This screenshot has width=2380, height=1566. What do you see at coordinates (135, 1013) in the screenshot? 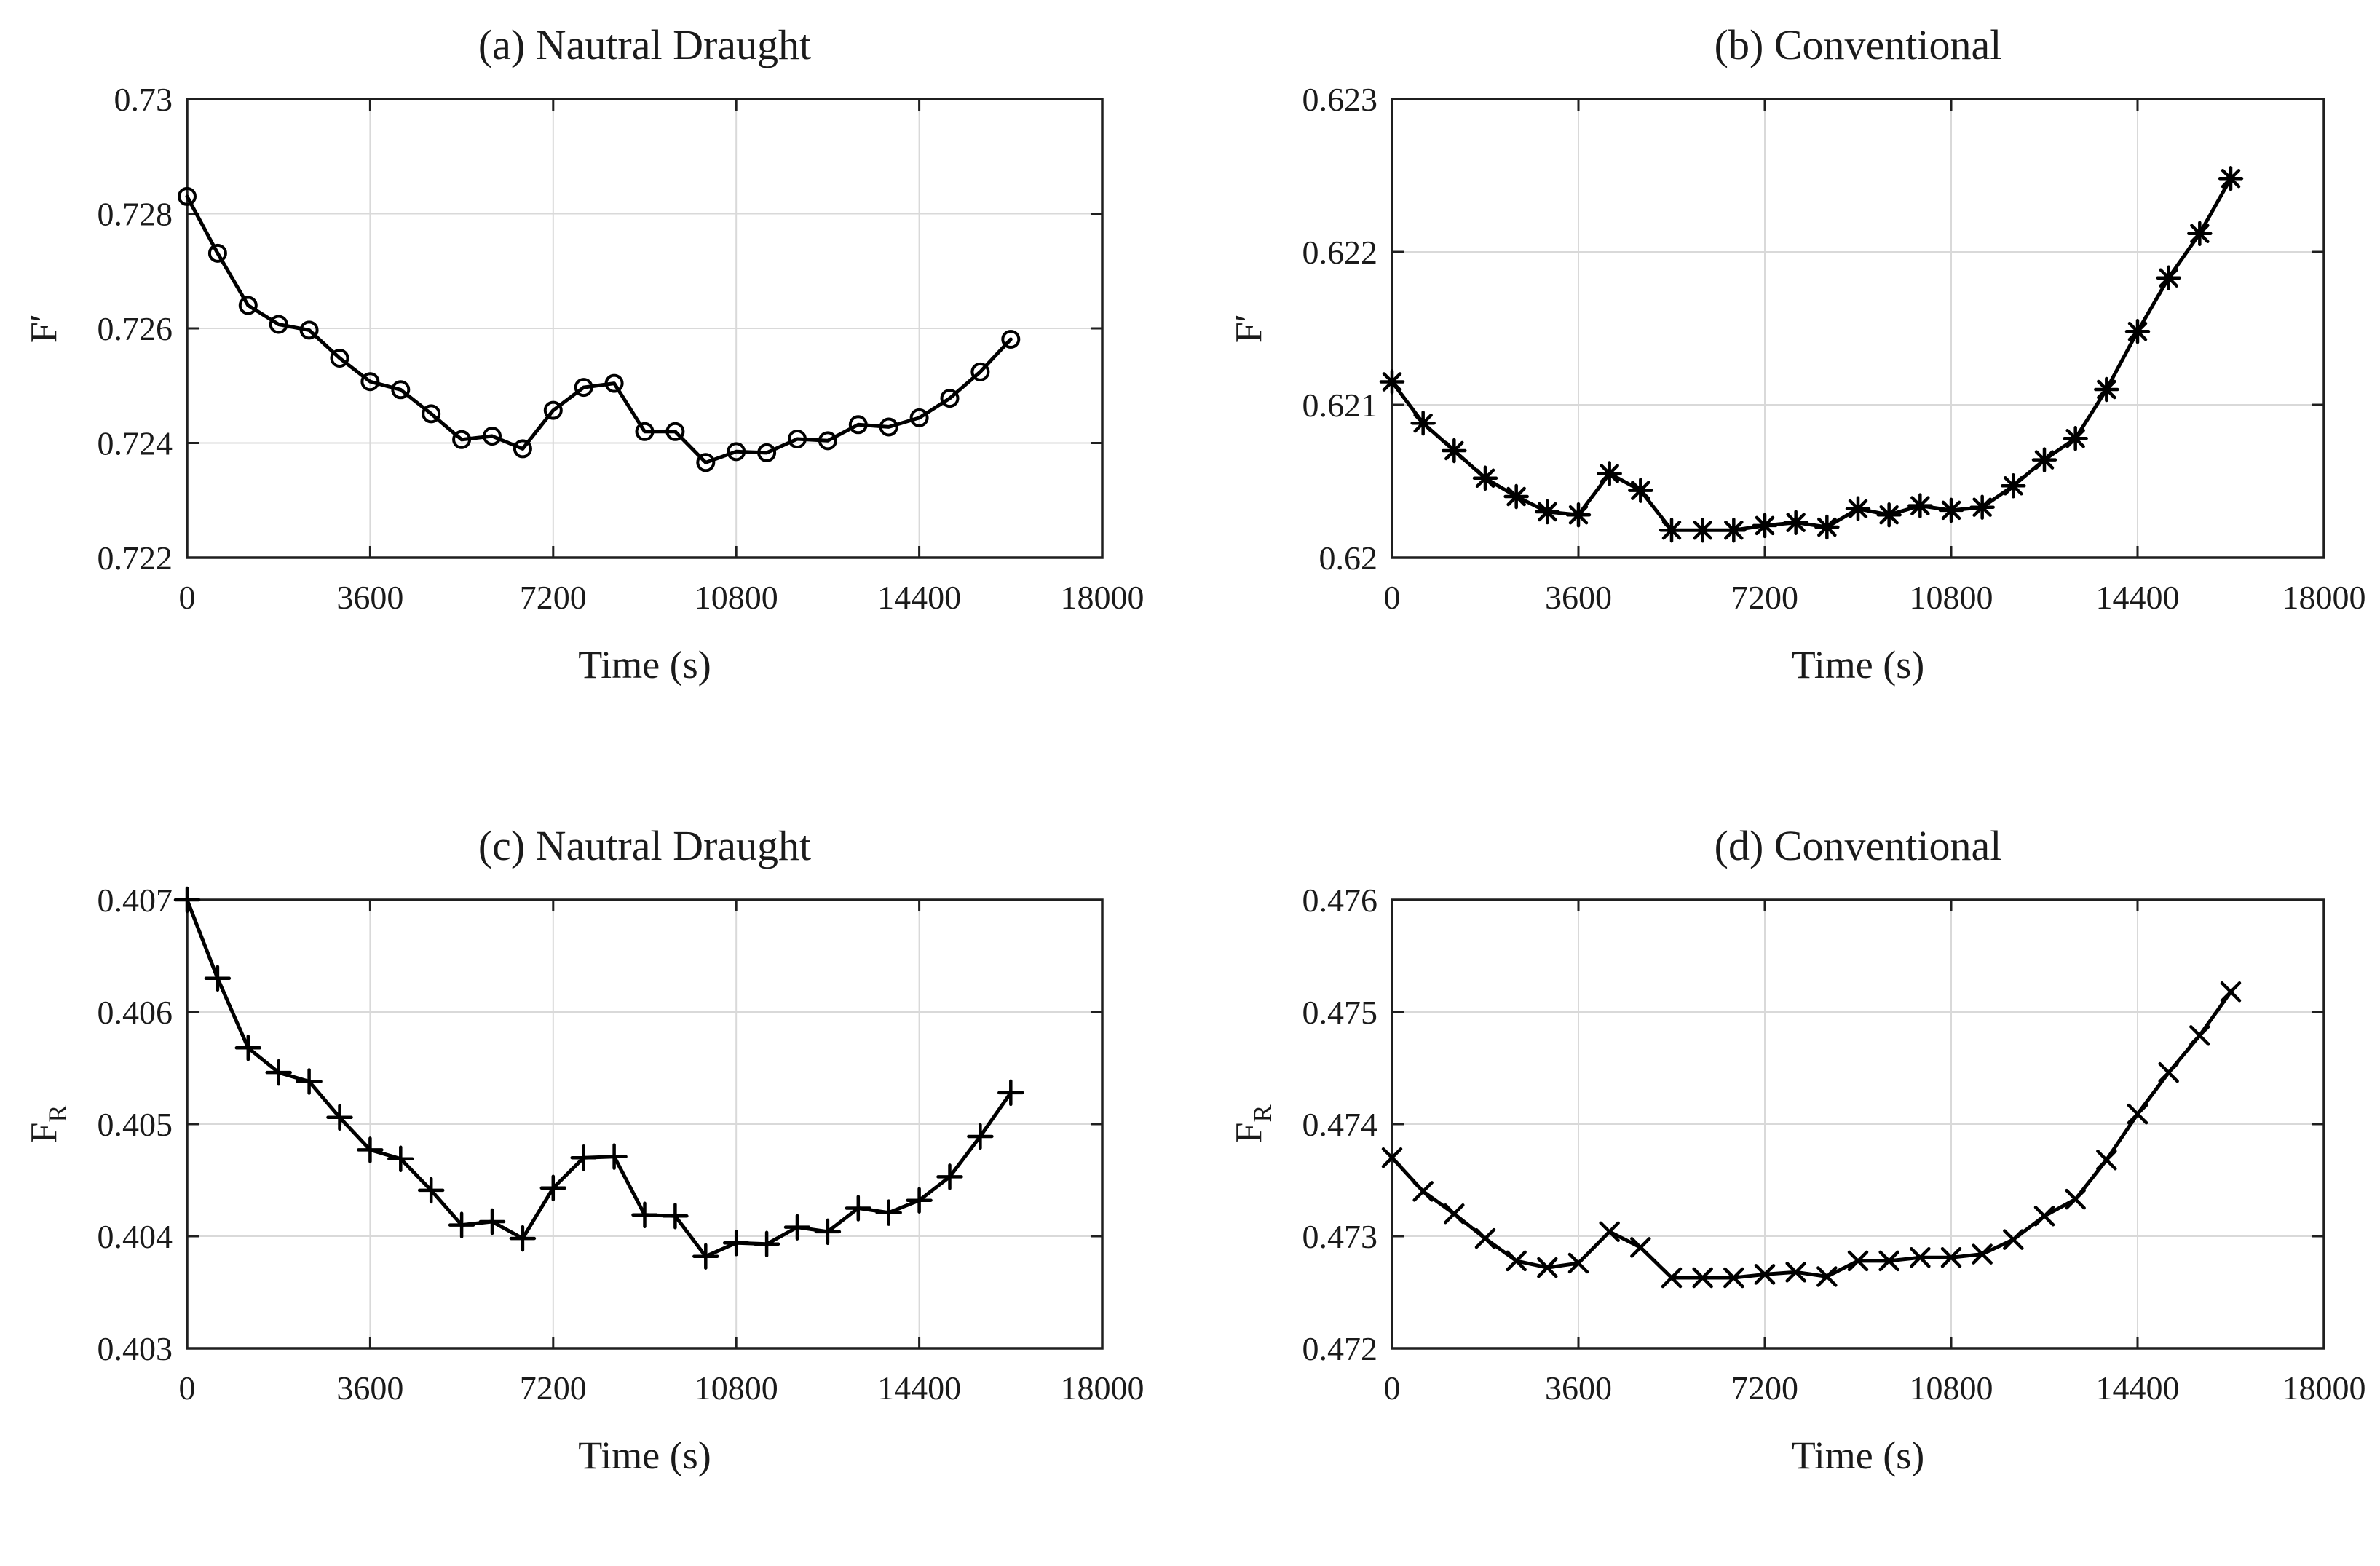
I see `y-tick-label: 0.406` at bounding box center [135, 1013].